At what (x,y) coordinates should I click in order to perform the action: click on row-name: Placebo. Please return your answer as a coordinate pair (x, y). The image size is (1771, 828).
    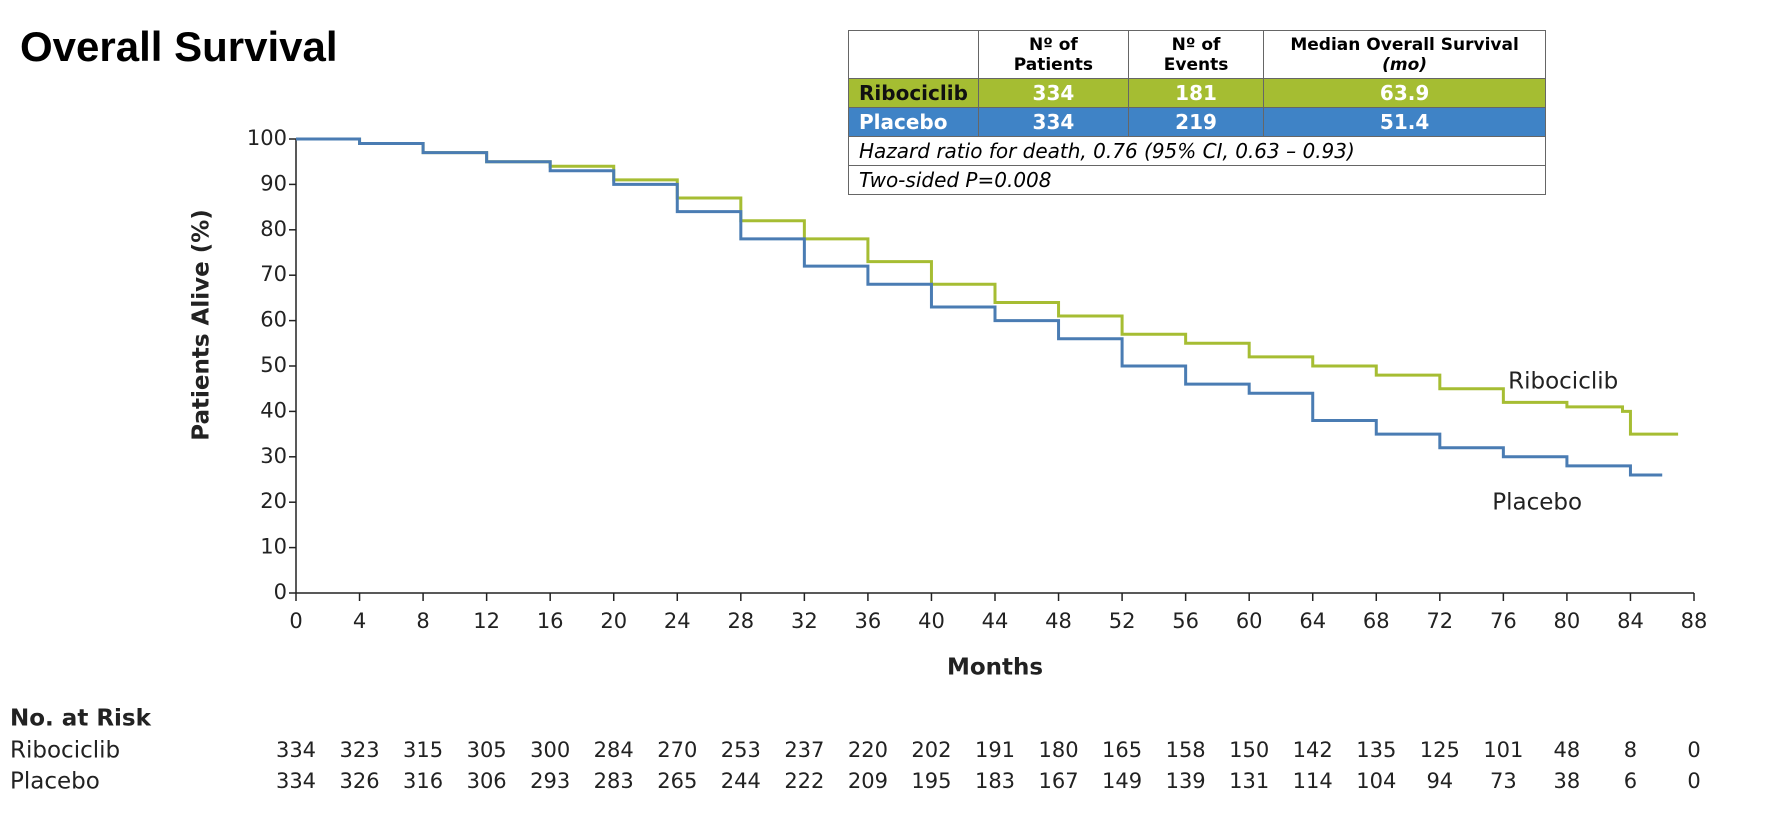
    Looking at the image, I should click on (913, 122).